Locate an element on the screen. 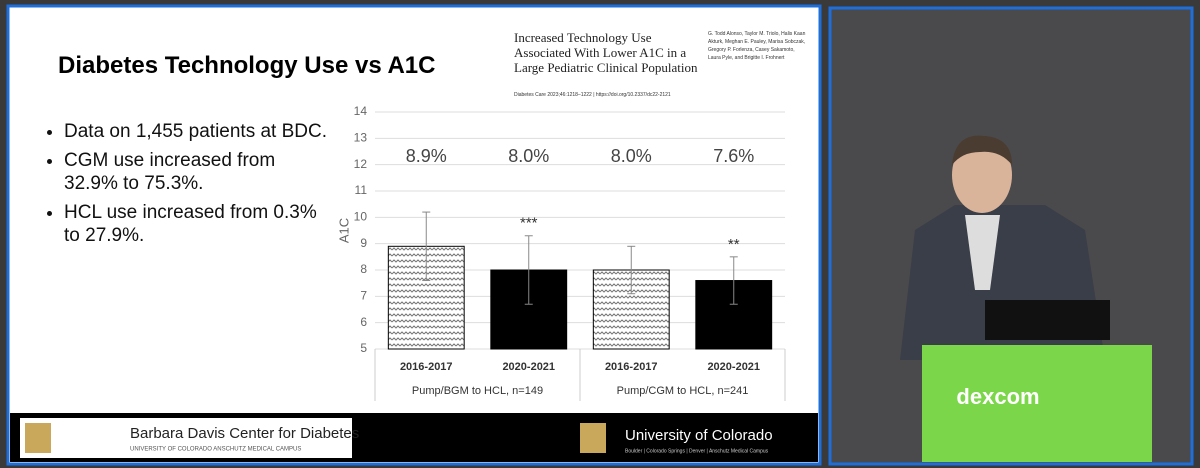 Image resolution: width=1200 pixels, height=468 pixels. significance: ** is located at coordinates (734, 244).